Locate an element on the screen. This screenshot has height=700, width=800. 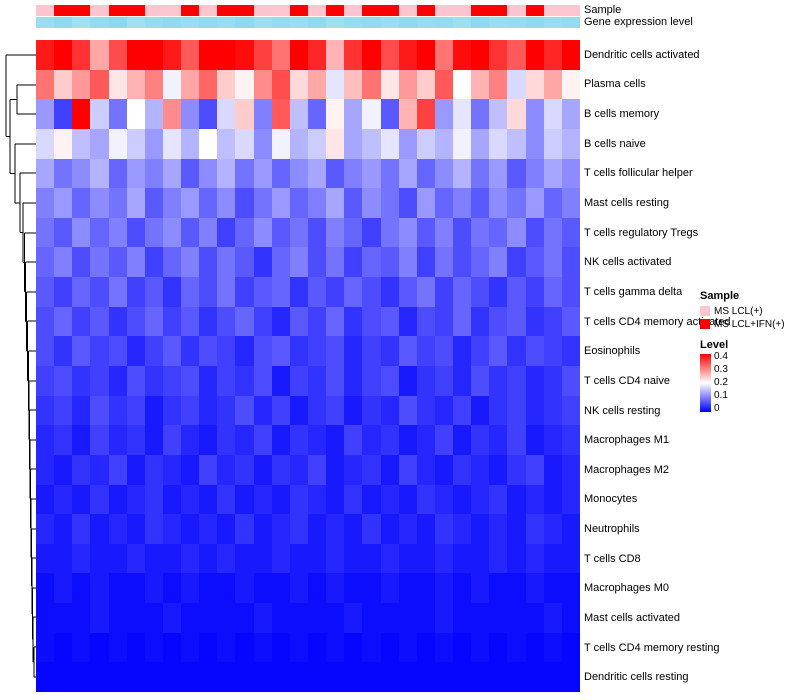
row-label: Macrophages M2 is located at coordinates (626, 469).